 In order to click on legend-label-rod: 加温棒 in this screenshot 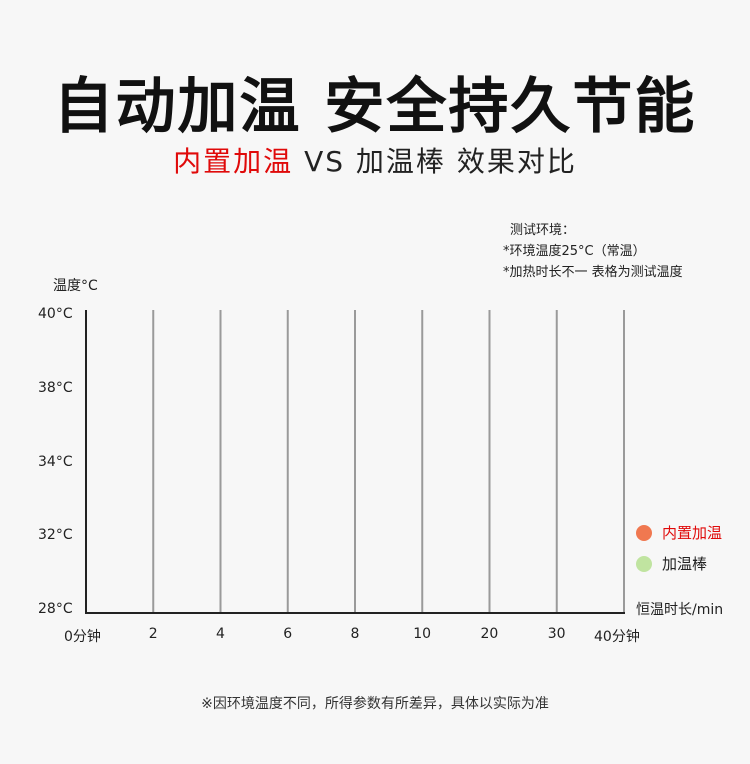, I will do `click(685, 564)`.